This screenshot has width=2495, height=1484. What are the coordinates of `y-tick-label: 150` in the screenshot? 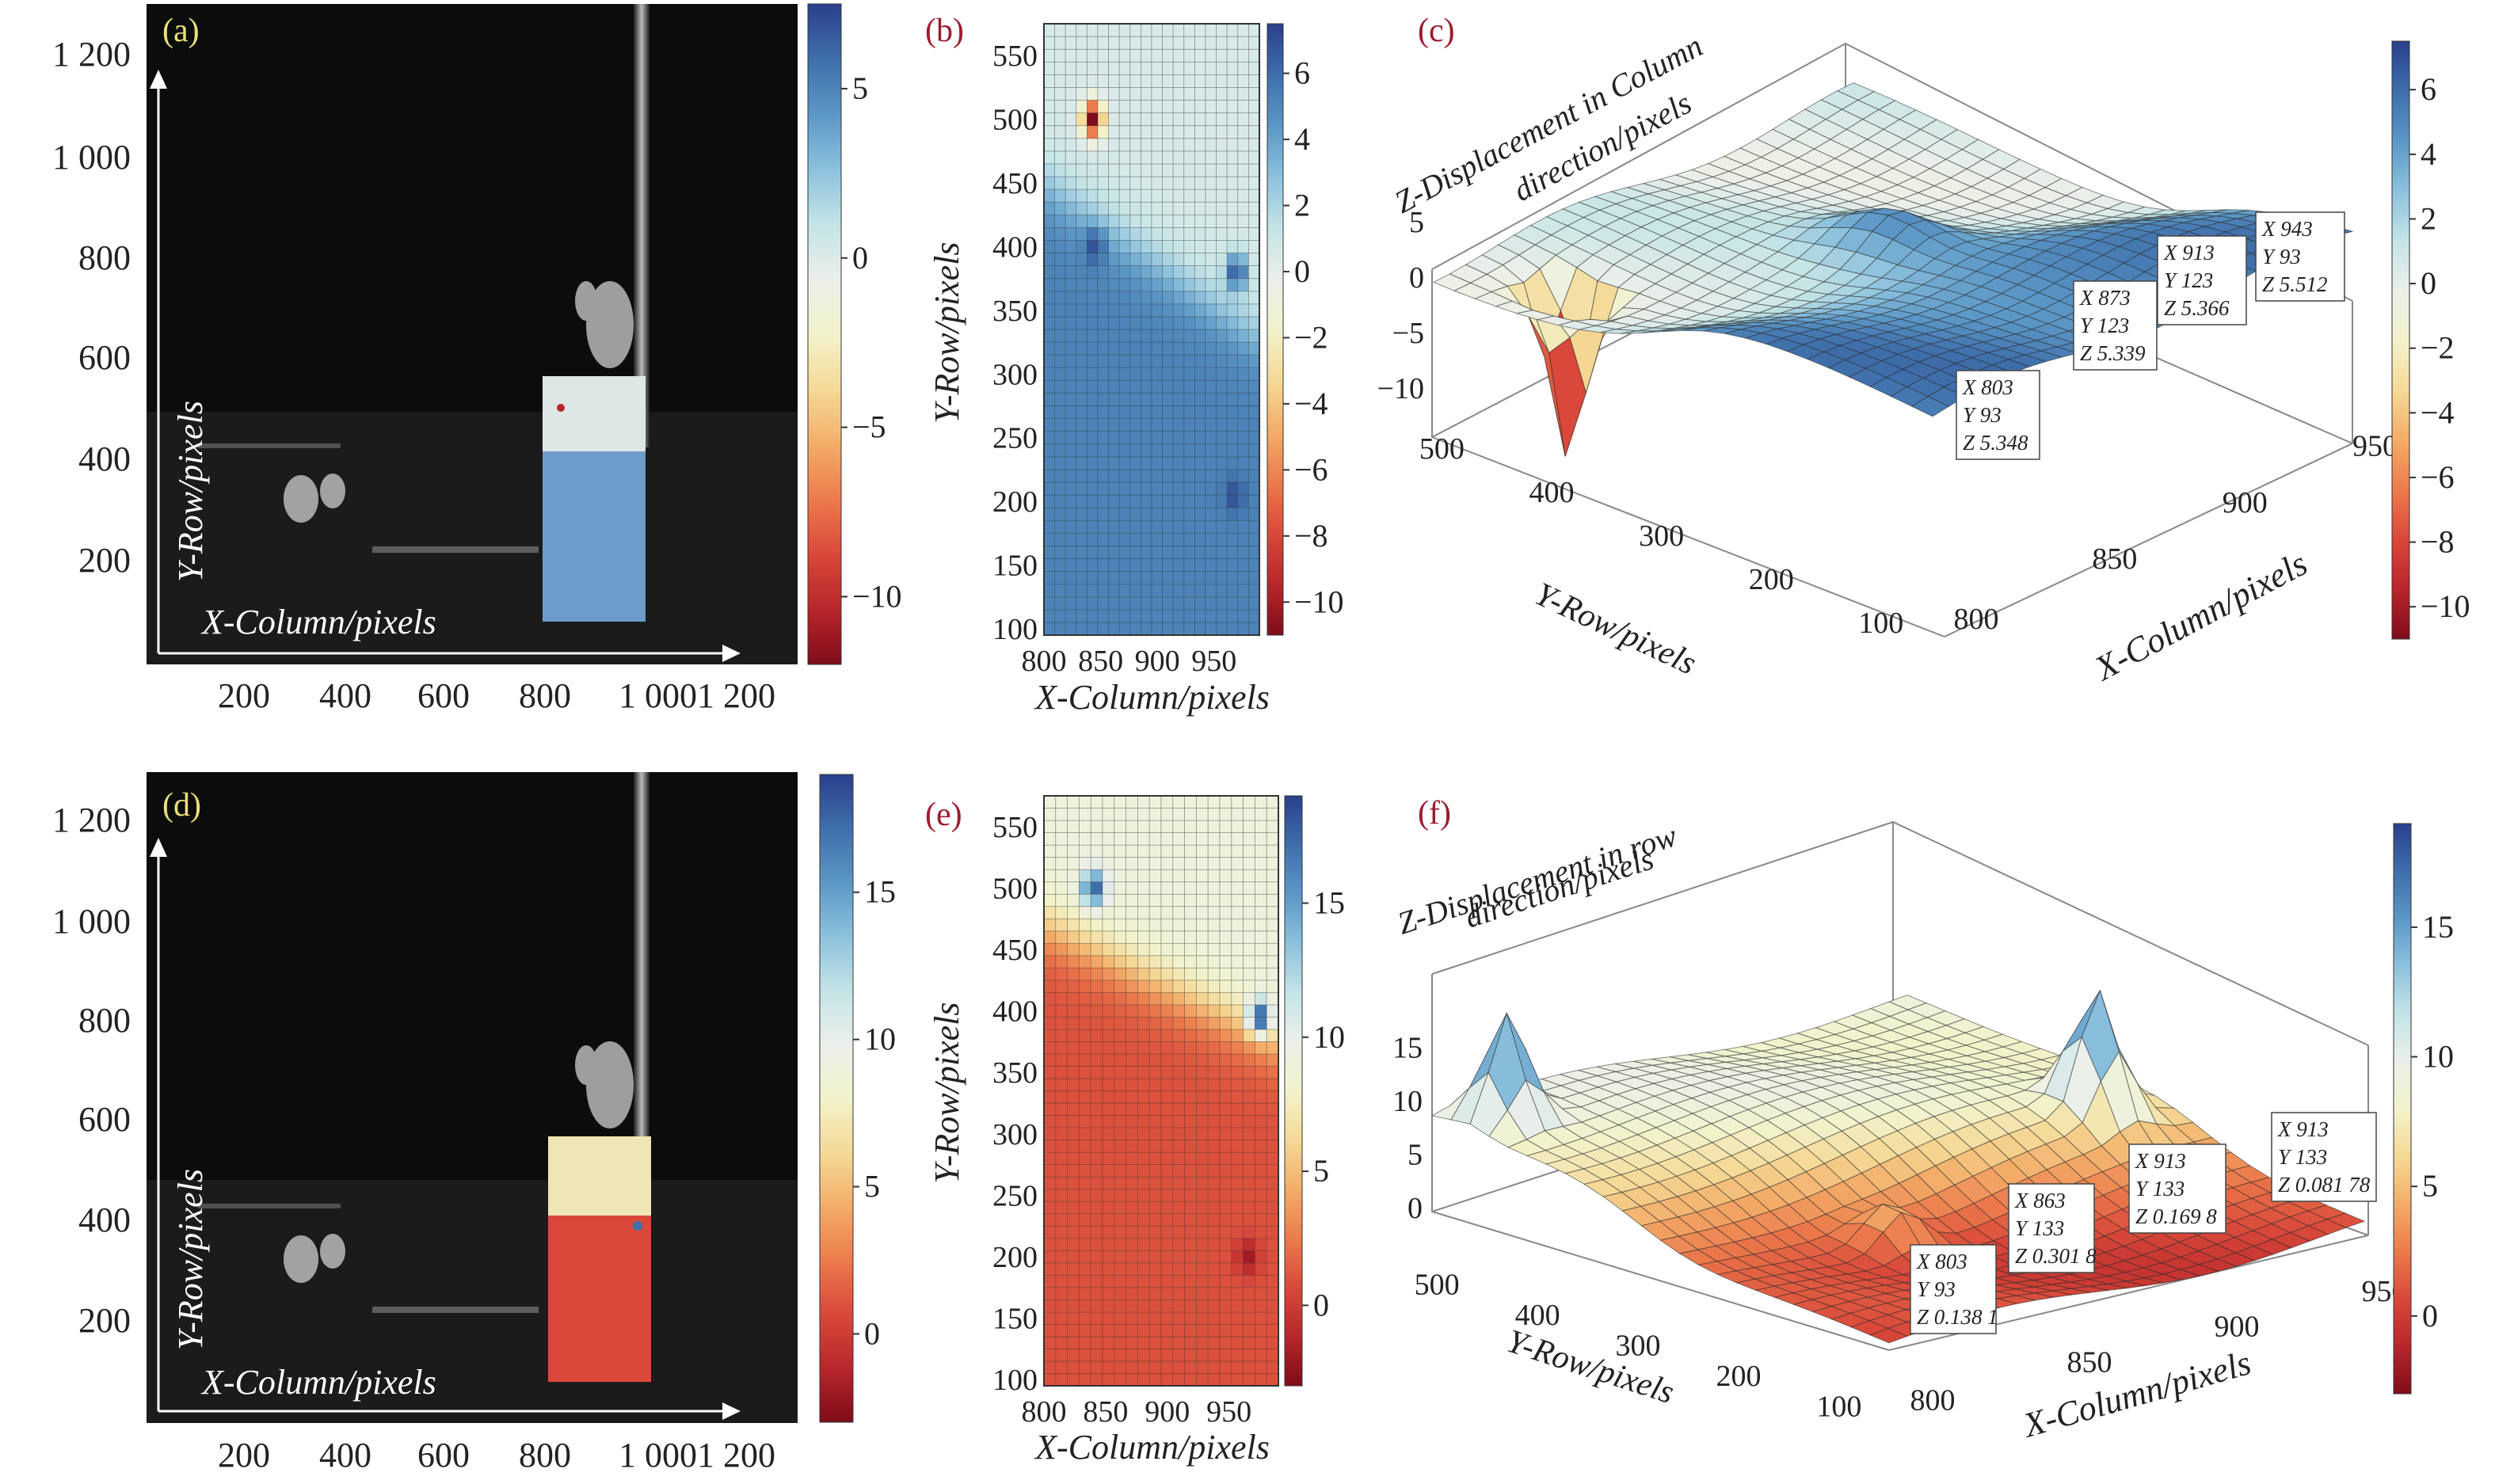 It's located at (1015, 1320).